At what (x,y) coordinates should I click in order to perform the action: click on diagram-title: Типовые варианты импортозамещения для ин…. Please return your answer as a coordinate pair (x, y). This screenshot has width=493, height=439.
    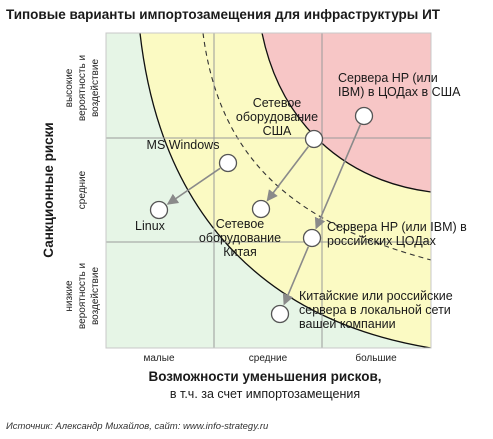
    Looking at the image, I should click on (223, 14).